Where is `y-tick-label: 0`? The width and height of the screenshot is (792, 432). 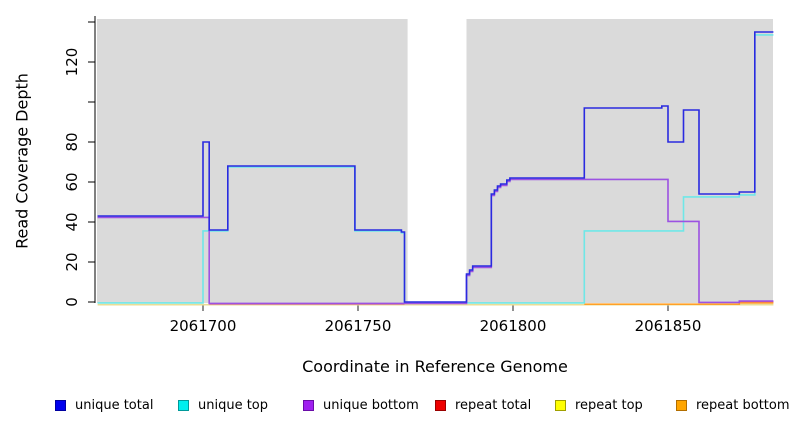
y-tick-label: 0 is located at coordinates (72, 302).